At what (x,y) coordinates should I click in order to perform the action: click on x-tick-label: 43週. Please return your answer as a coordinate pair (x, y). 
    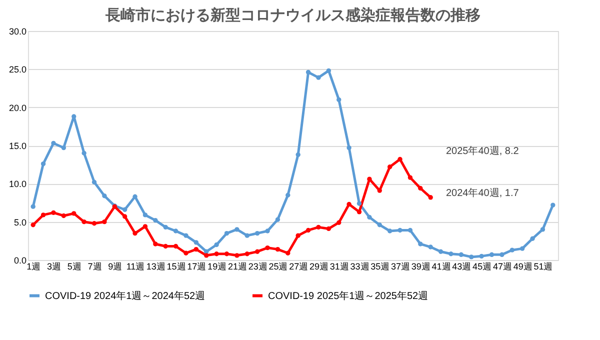
    Looking at the image, I should click on (462, 267).